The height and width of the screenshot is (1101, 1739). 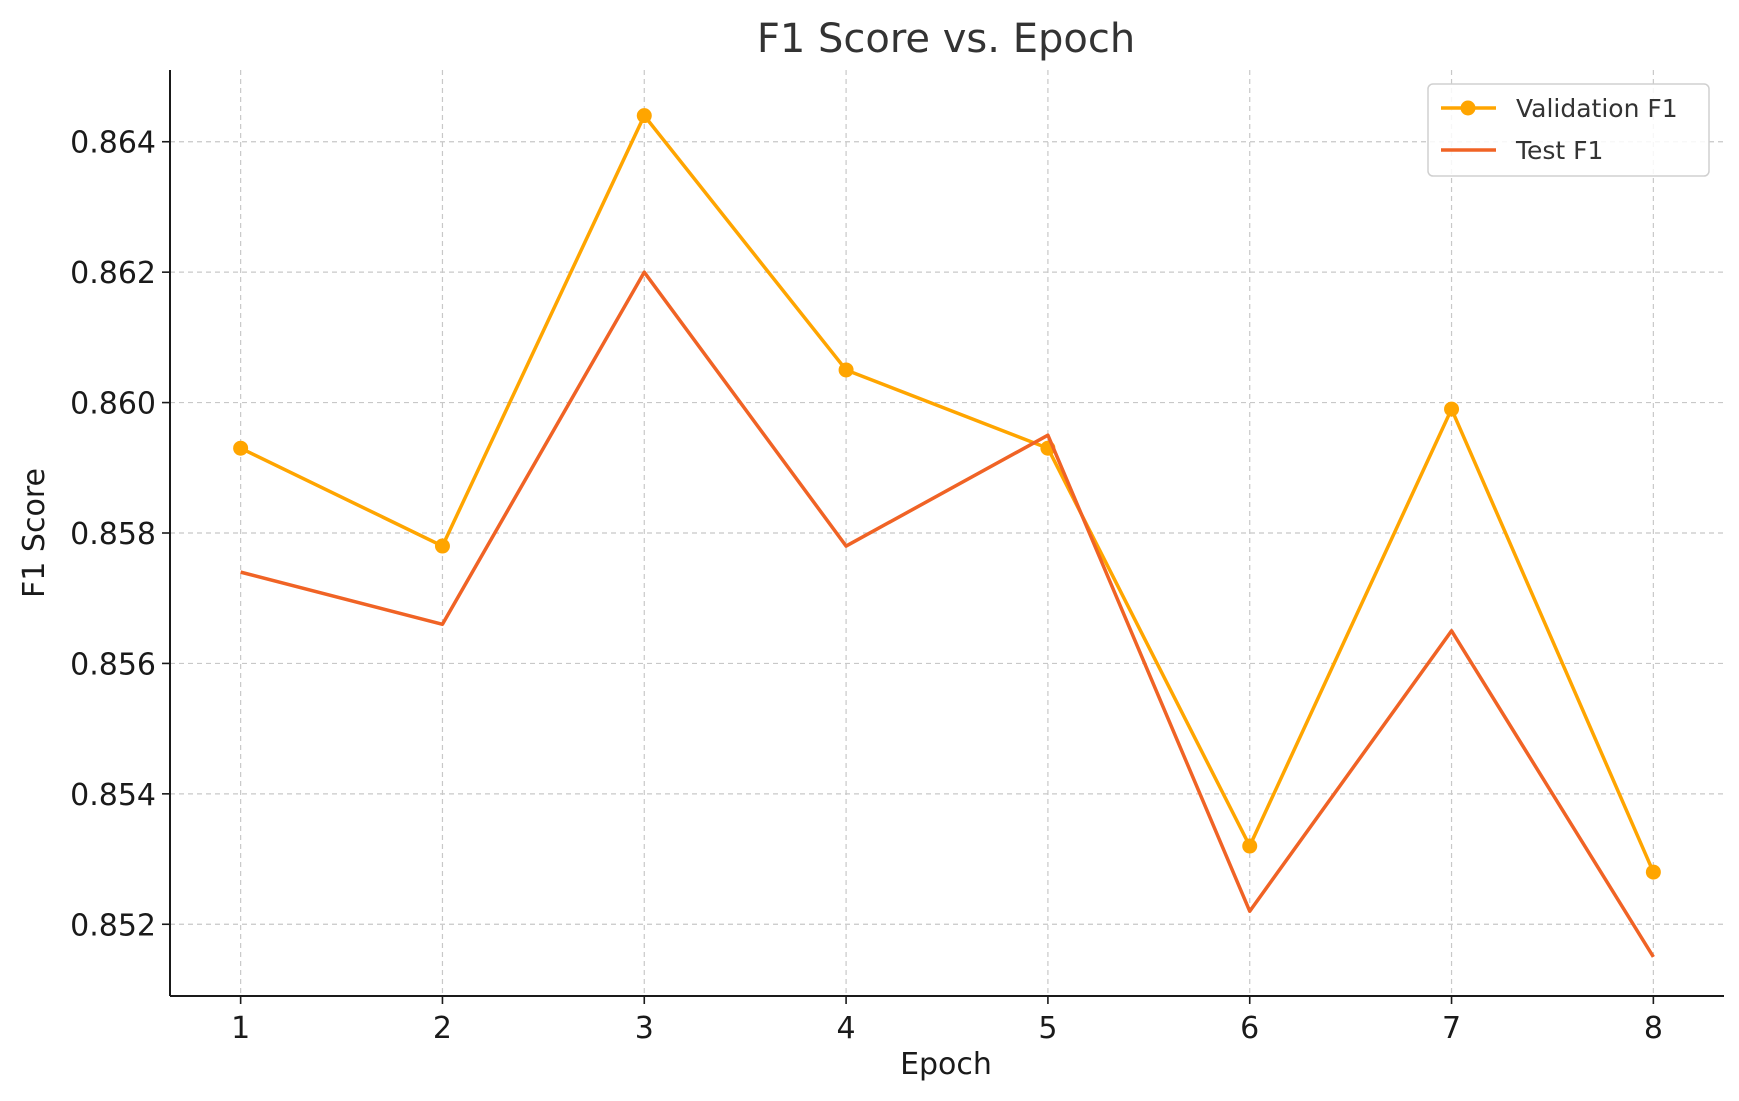 I want to click on legend-box, so click(x=1568, y=130).